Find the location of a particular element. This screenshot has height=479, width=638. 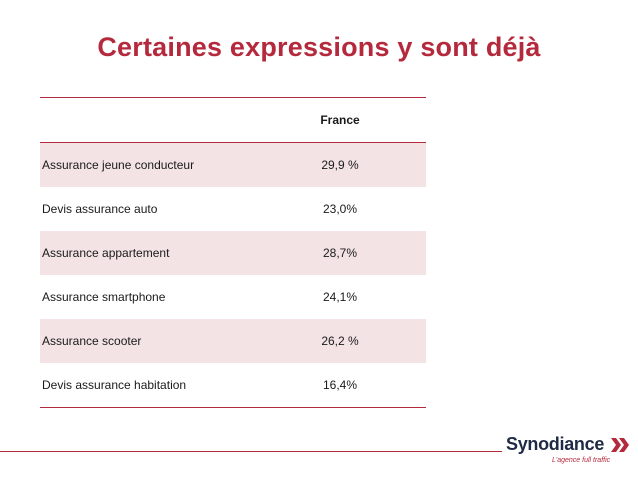

row-label: Devis assurance auto is located at coordinates (100, 209).